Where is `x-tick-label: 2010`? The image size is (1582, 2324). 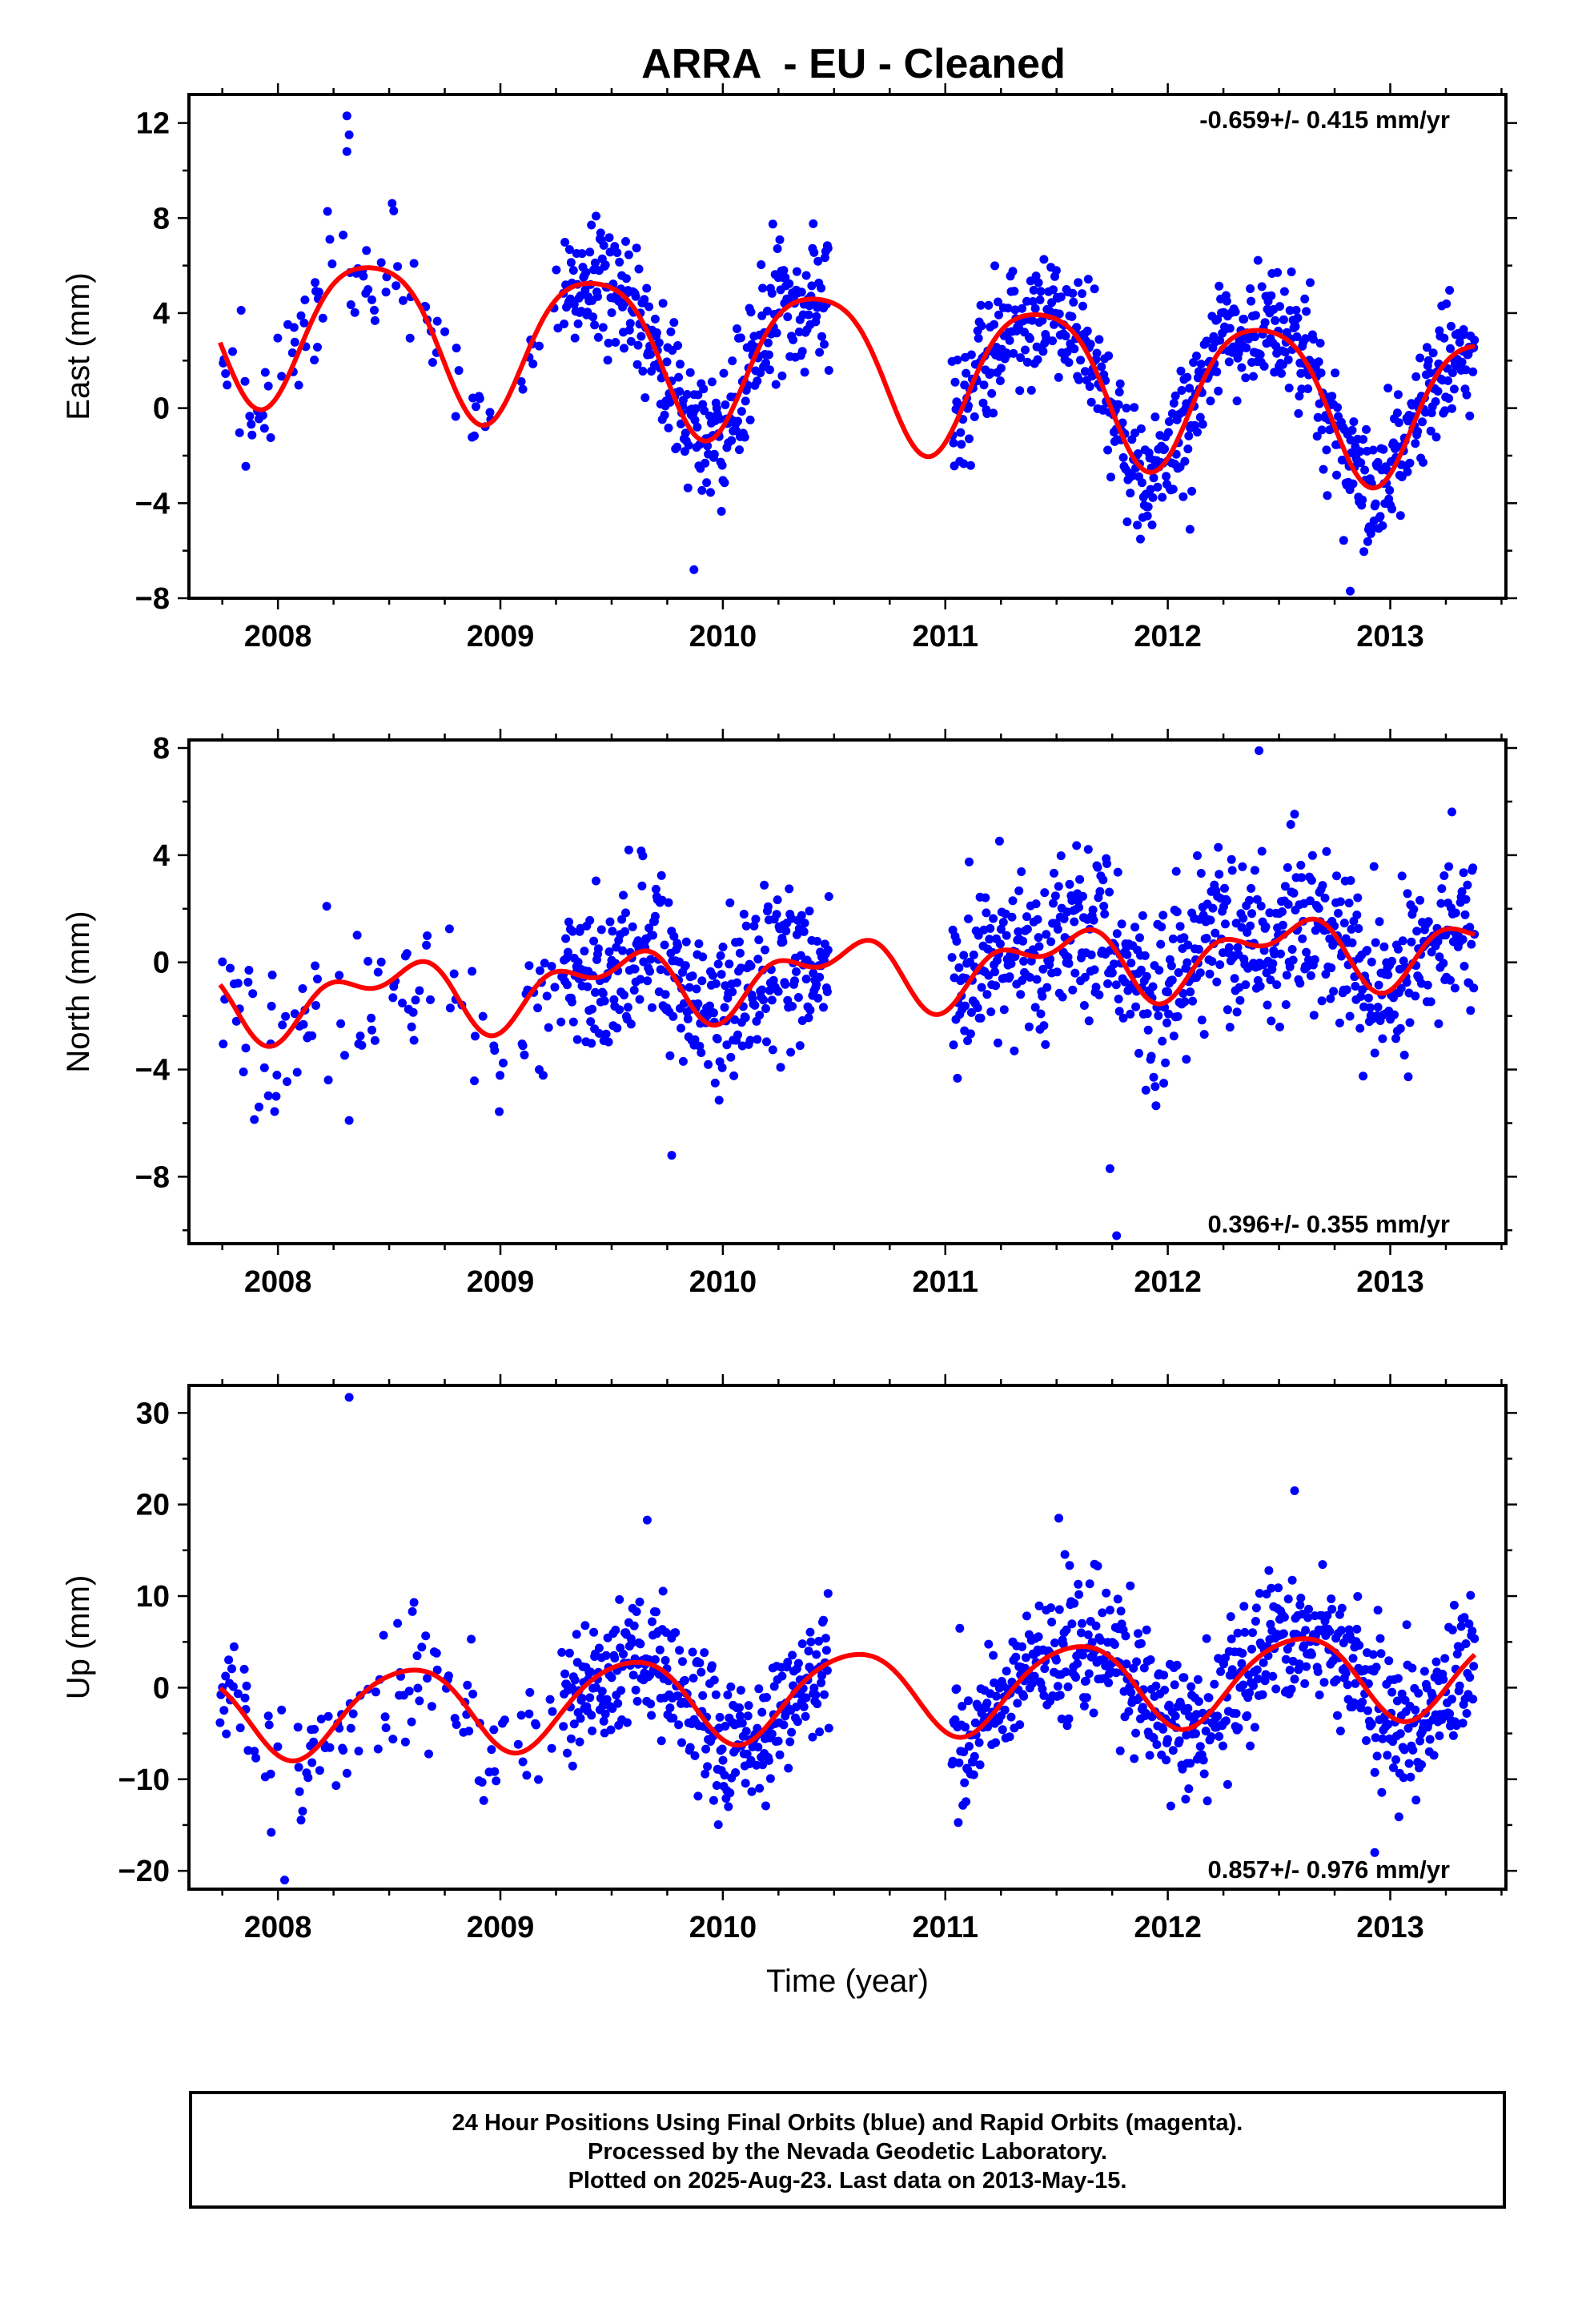
x-tick-label: 2010 is located at coordinates (723, 1927).